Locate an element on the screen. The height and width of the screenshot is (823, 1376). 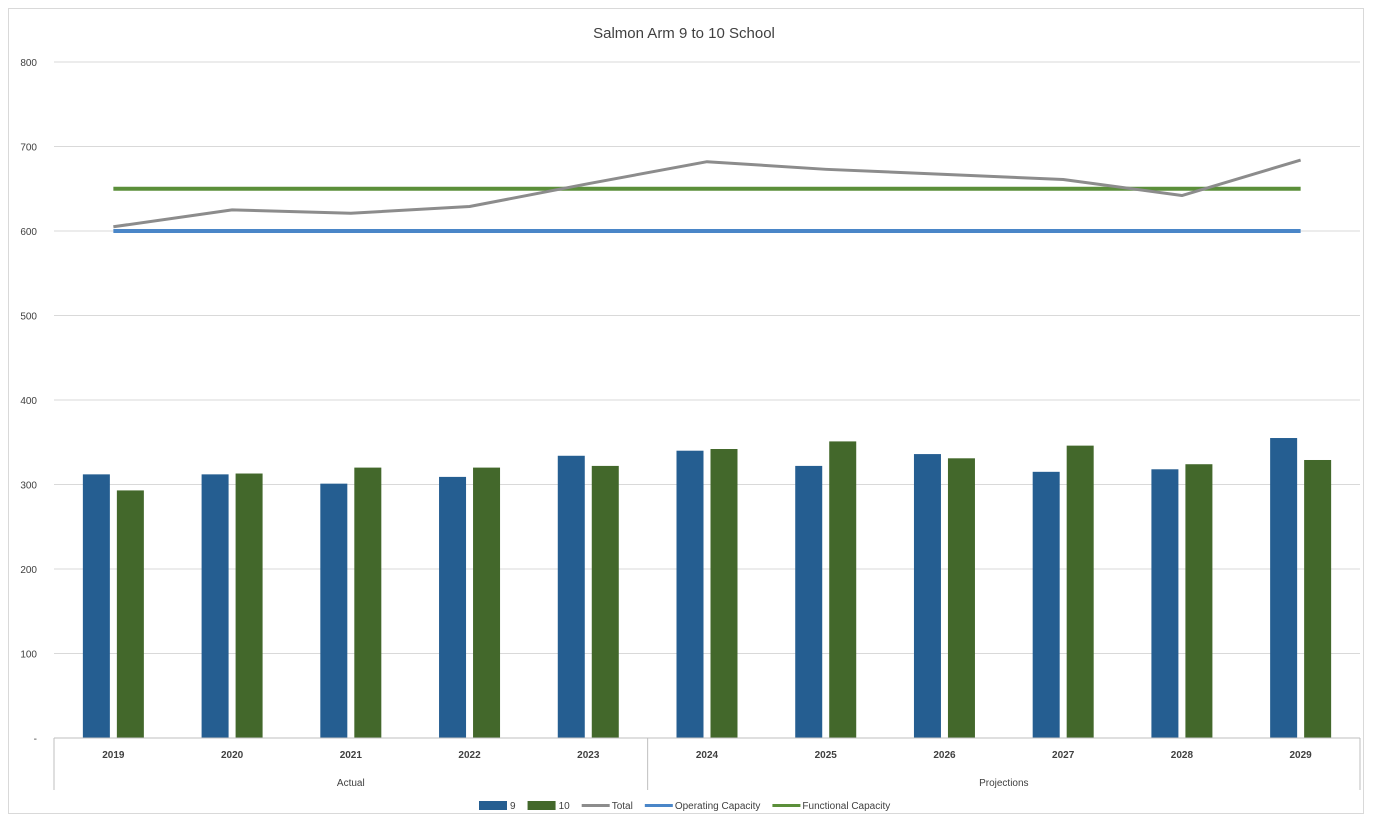
chart-title: Salmon Arm 9 to 10 School is located at coordinates (684, 33).